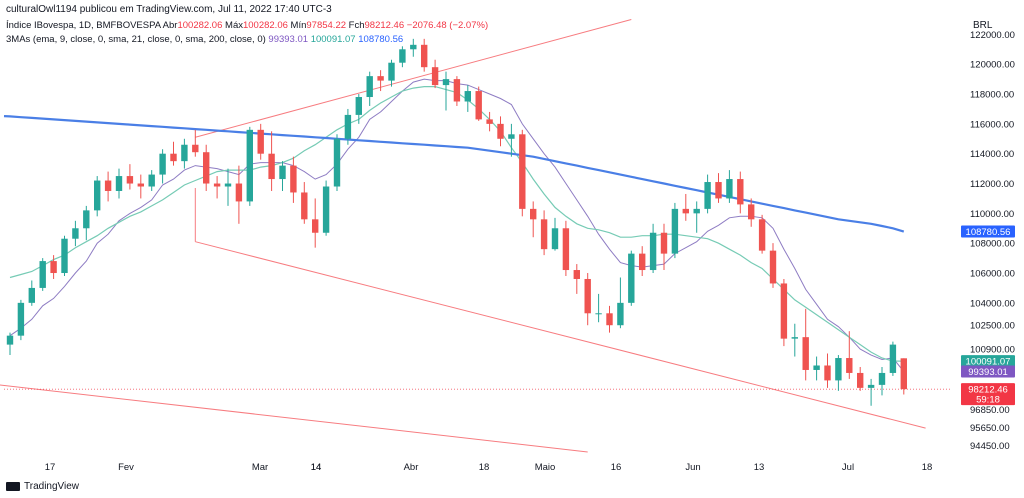  I want to click on low-label: Mín, so click(298, 25).